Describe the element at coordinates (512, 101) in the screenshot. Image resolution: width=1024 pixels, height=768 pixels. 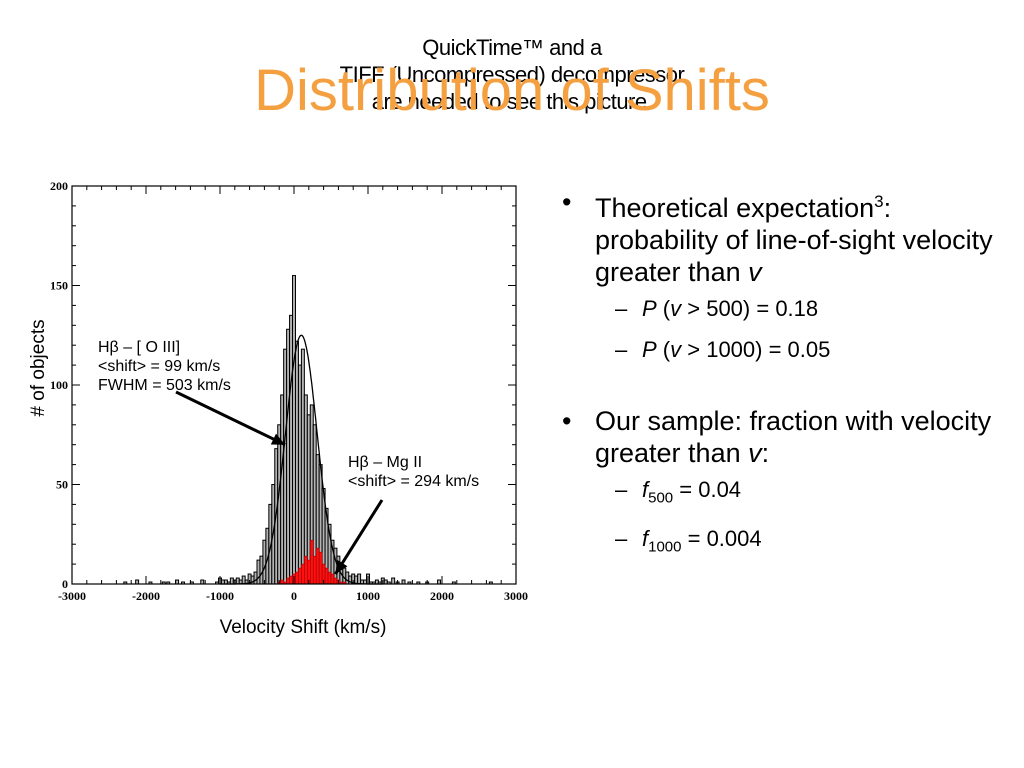
I see `quicktime-line-3: are needed to see this picture.` at that location.